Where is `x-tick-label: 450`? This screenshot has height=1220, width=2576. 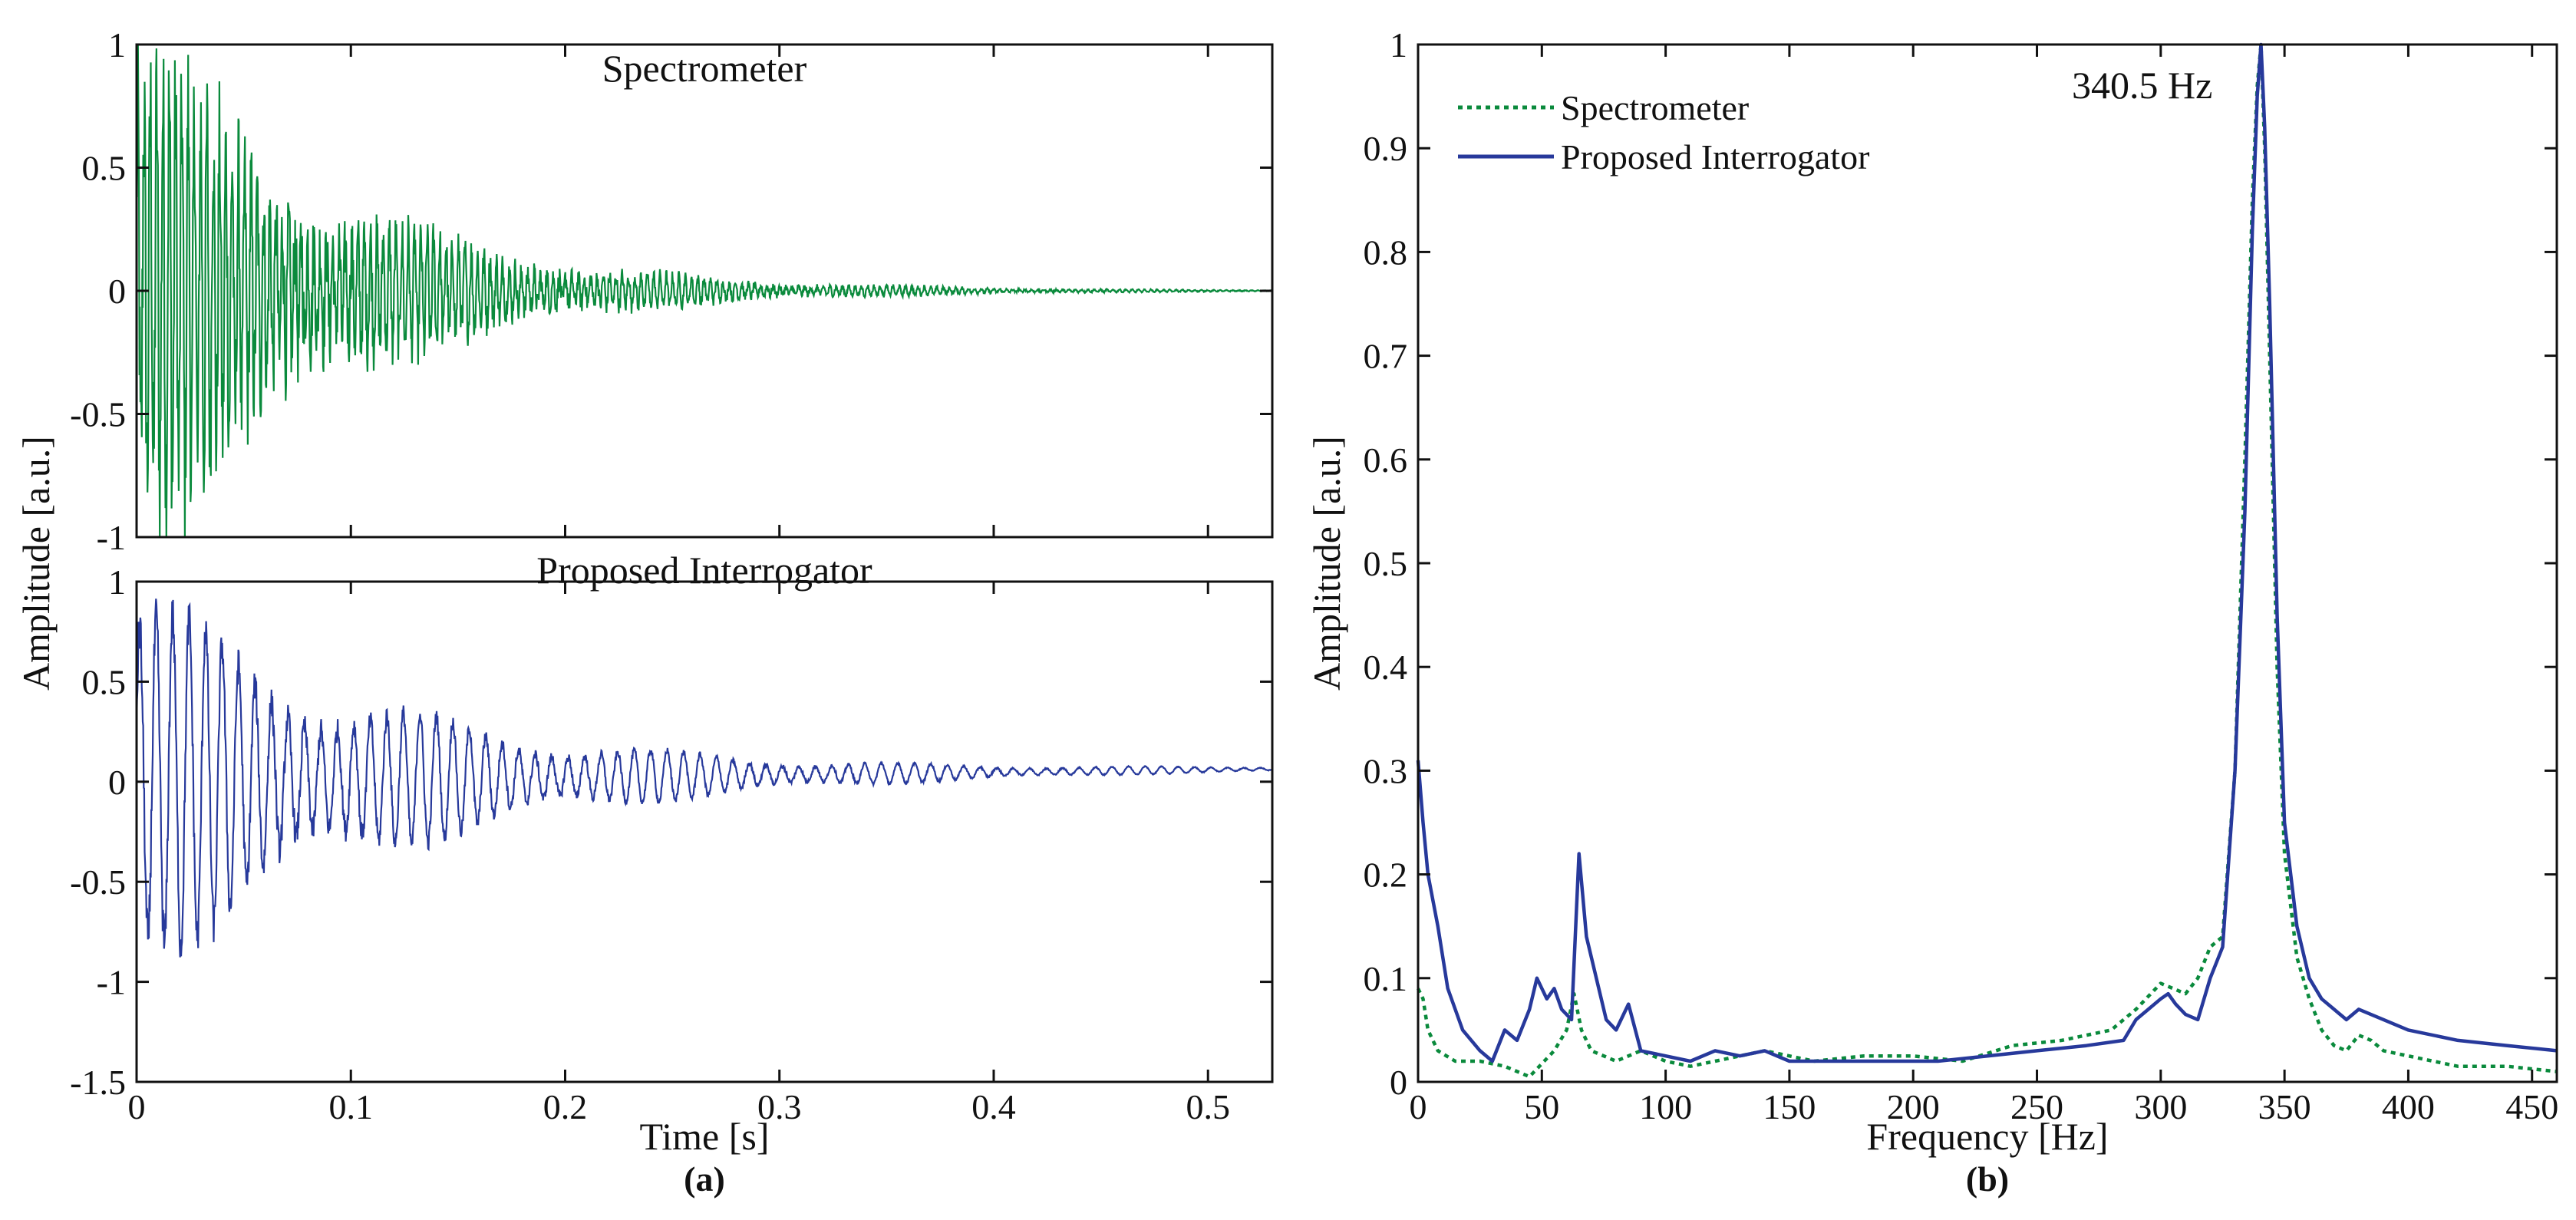 x-tick-label: 450 is located at coordinates (2531, 1106).